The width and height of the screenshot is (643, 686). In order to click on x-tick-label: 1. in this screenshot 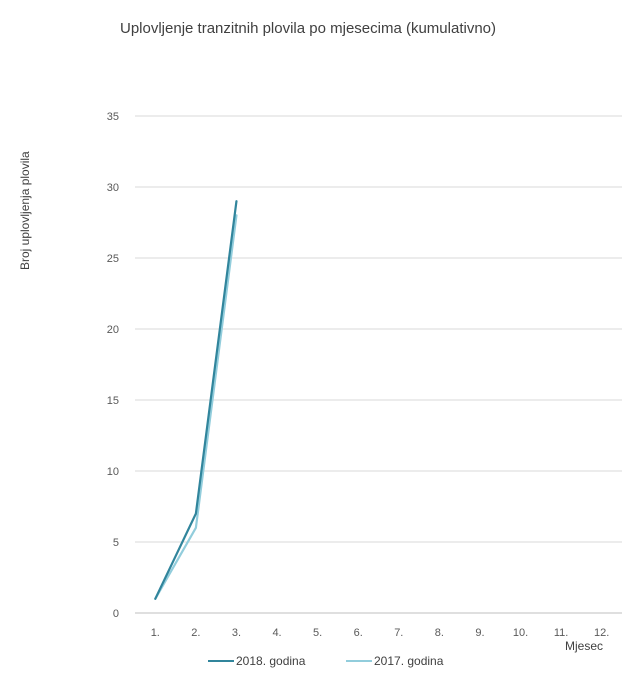, I will do `click(155, 633)`.